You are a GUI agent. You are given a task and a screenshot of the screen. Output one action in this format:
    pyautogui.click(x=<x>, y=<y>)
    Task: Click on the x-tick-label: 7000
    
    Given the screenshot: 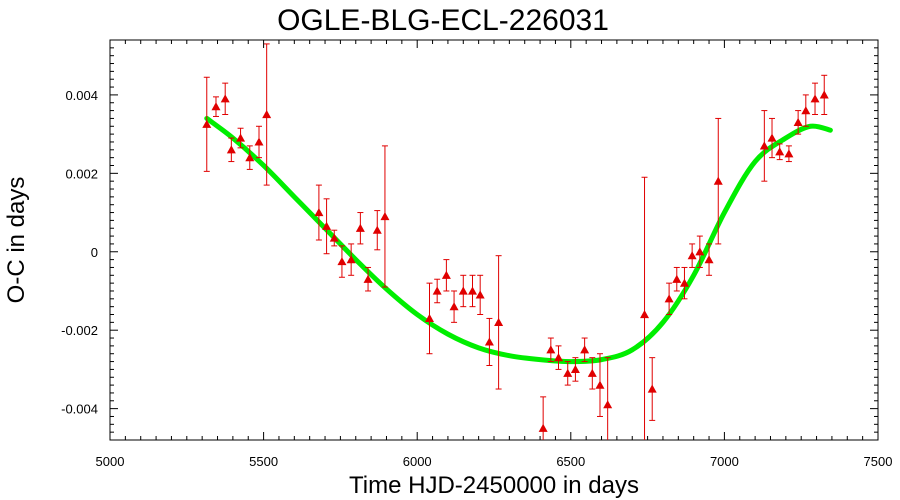 What is the action you would take?
    pyautogui.click(x=724, y=461)
    